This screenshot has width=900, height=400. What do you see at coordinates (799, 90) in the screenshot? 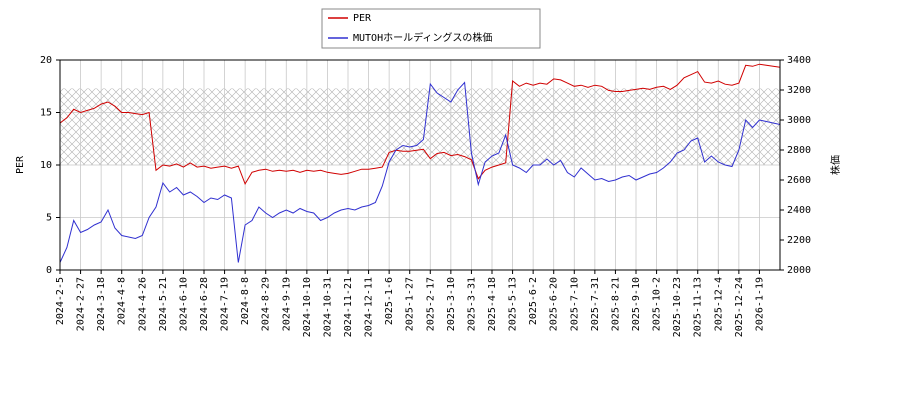
I see `y2-tick-label: 3200` at bounding box center [799, 90].